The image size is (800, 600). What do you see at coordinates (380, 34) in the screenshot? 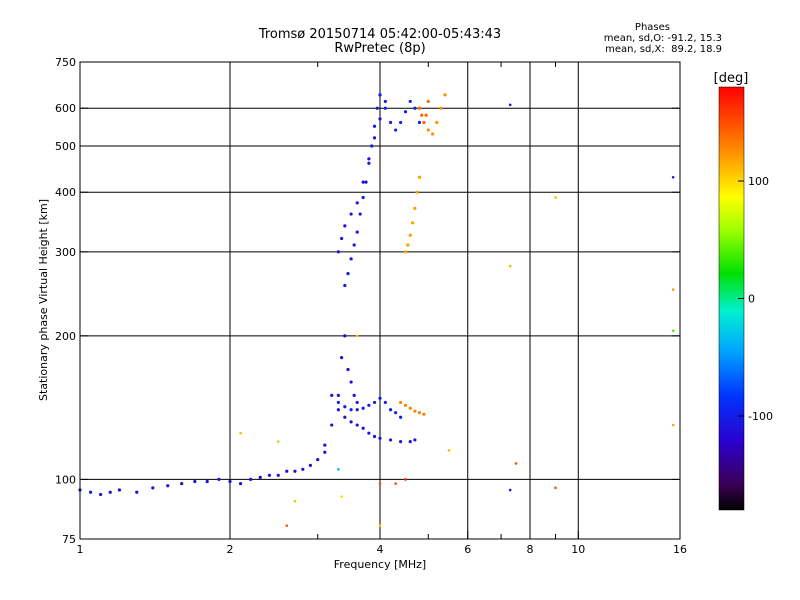
I see `chart-title: Tromsø 20150714 05:42:00-05:43:43` at bounding box center [380, 34].